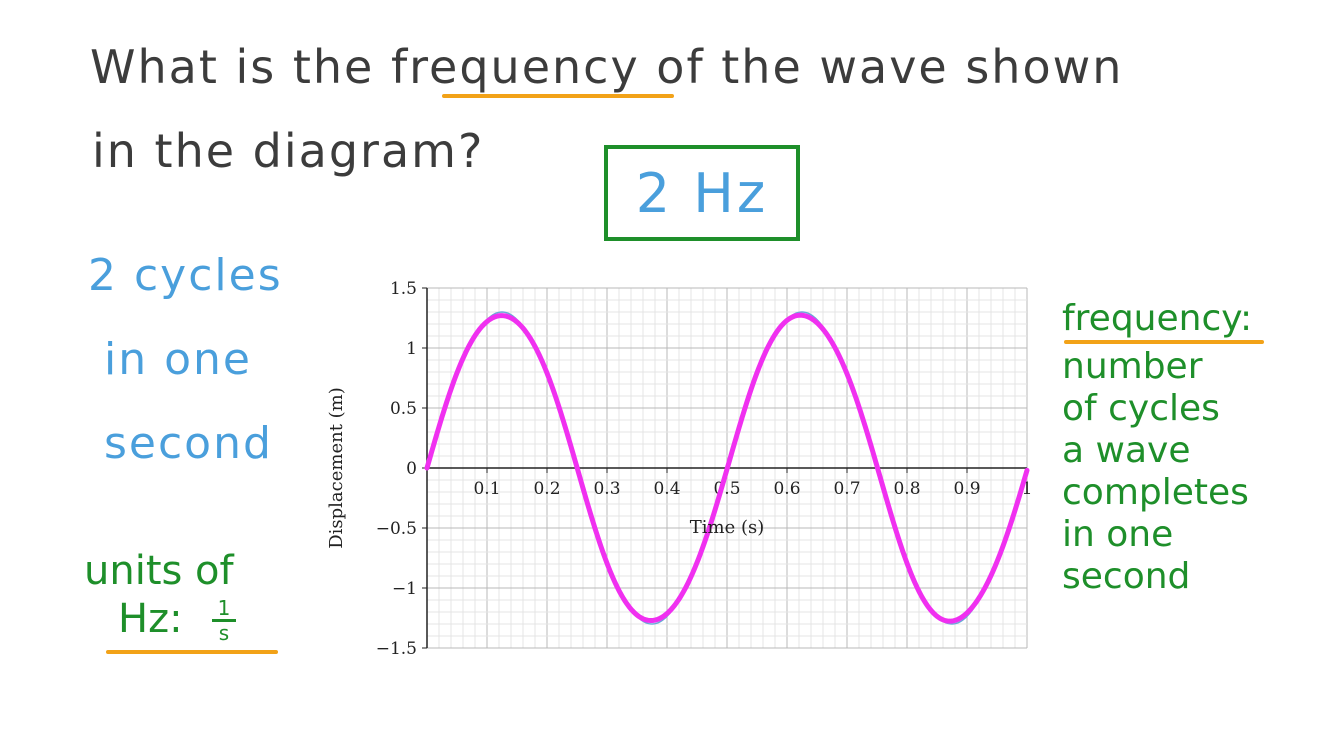 The image size is (1344, 756). What do you see at coordinates (1157, 318) in the screenshot?
I see `definition-term: frequency:` at bounding box center [1157, 318].